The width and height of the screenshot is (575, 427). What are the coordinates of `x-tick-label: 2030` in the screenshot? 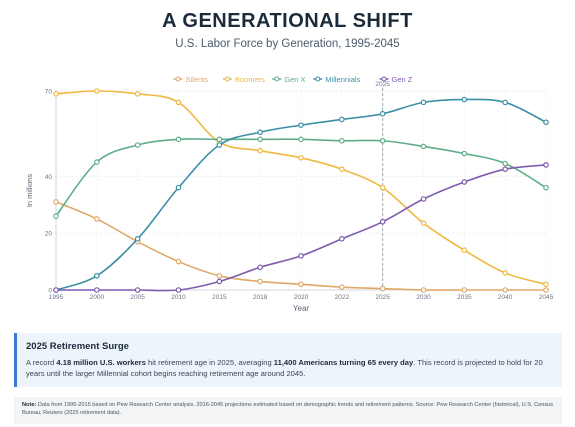 It's located at (423, 297).